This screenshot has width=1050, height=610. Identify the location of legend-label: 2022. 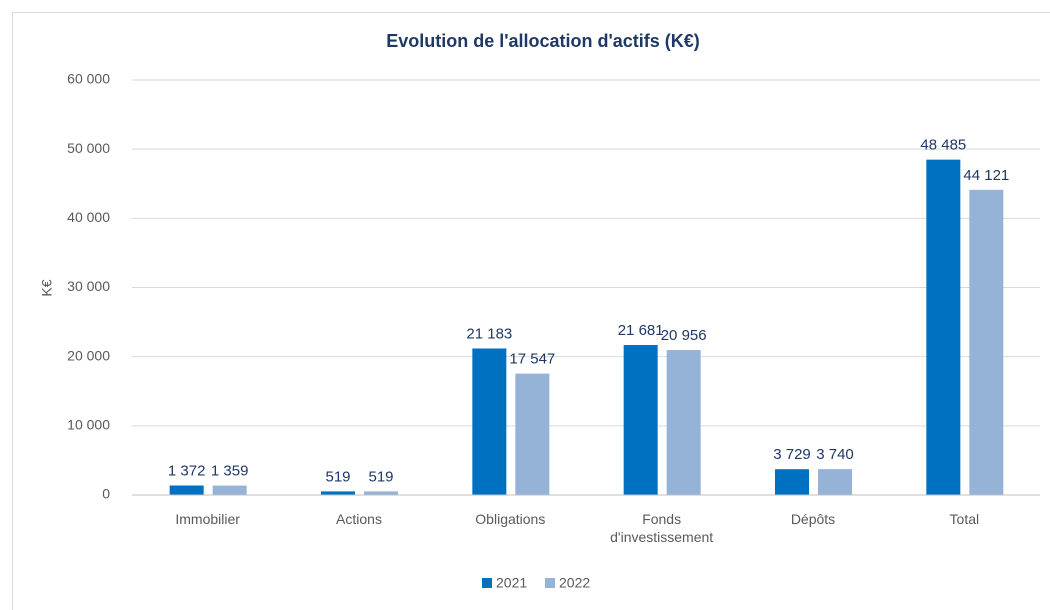
(574, 583).